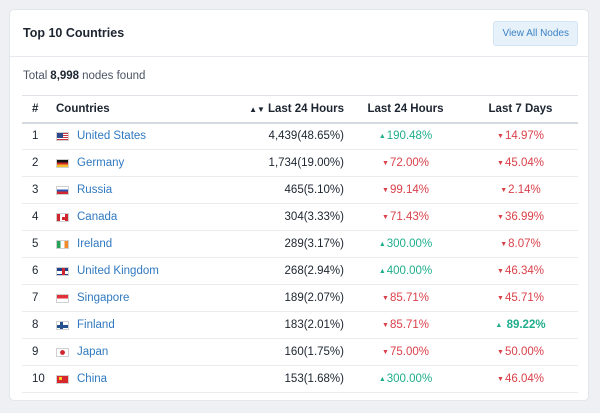  Describe the element at coordinates (285, 352) in the screenshot. I see `row-nodes-24h: 160(1.75%)` at that location.